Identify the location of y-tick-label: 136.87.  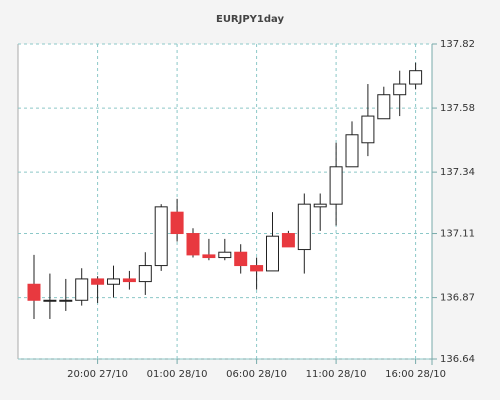
(457, 298).